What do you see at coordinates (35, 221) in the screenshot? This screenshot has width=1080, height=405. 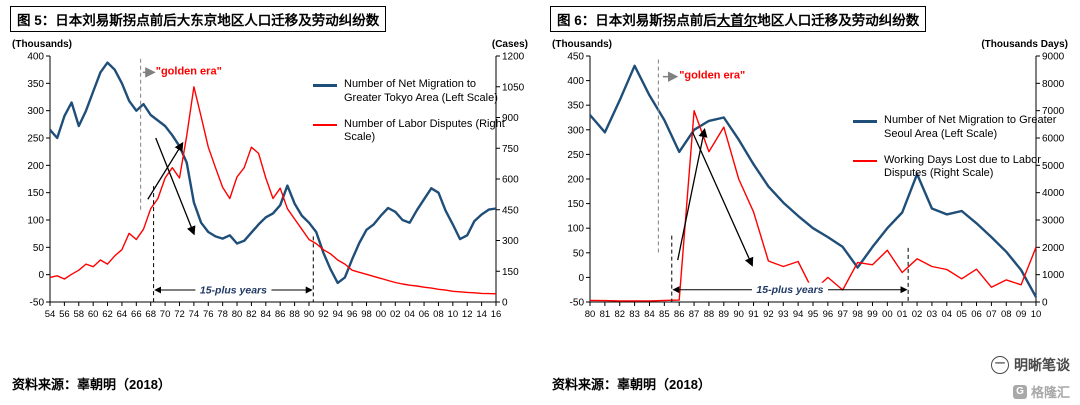 I see `svg-text: 100` at bounding box center [35, 221].